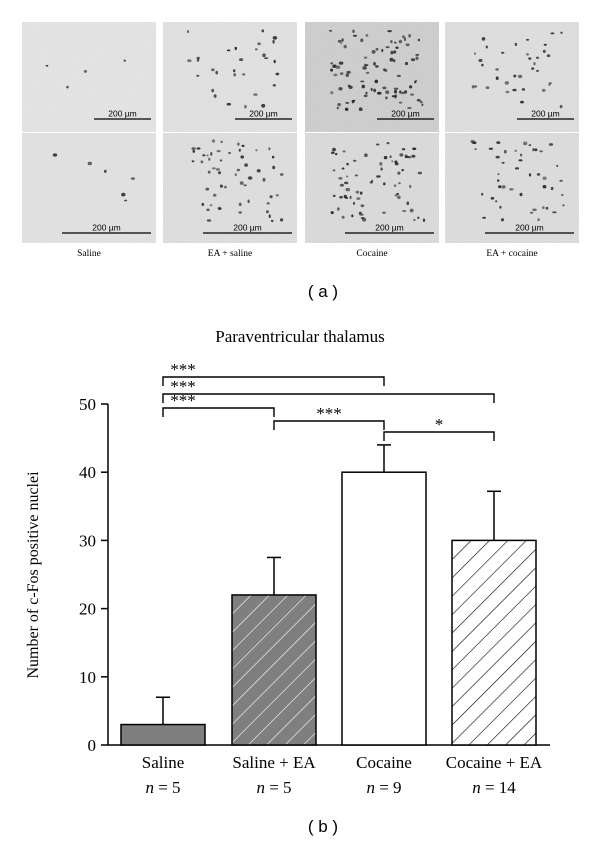 This screenshot has width=600, height=844. I want to click on y-tick-label: 50, so click(87, 404).